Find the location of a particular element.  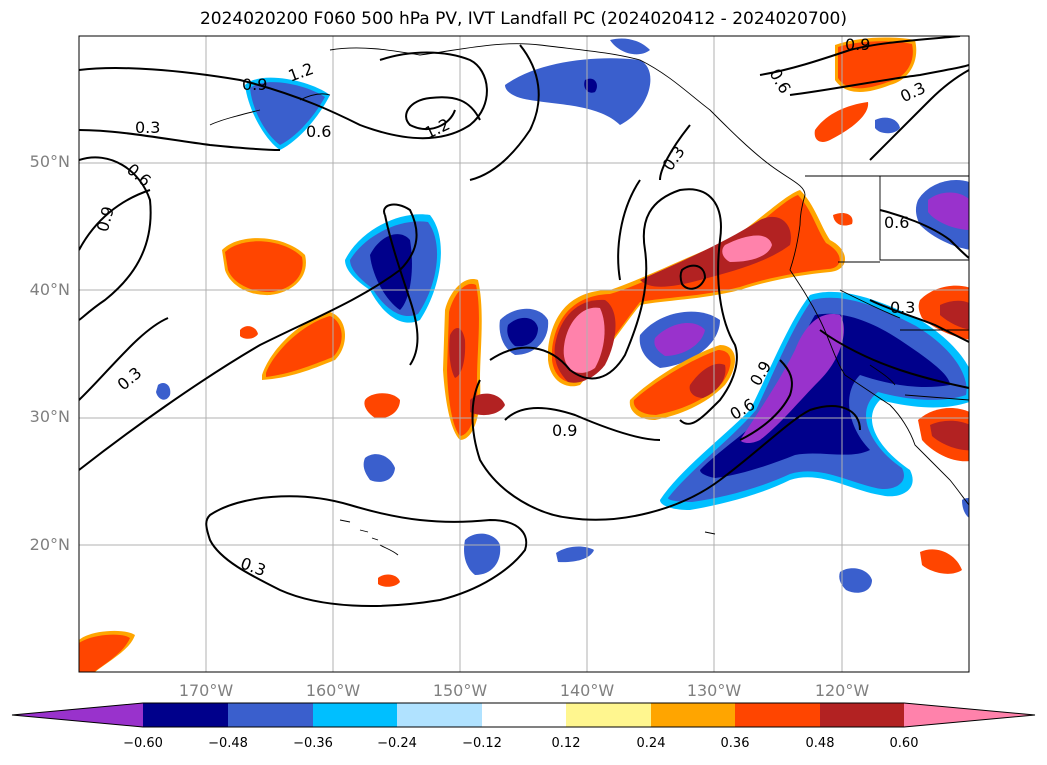

lon-label-130w: 130°W is located at coordinates (714, 690).